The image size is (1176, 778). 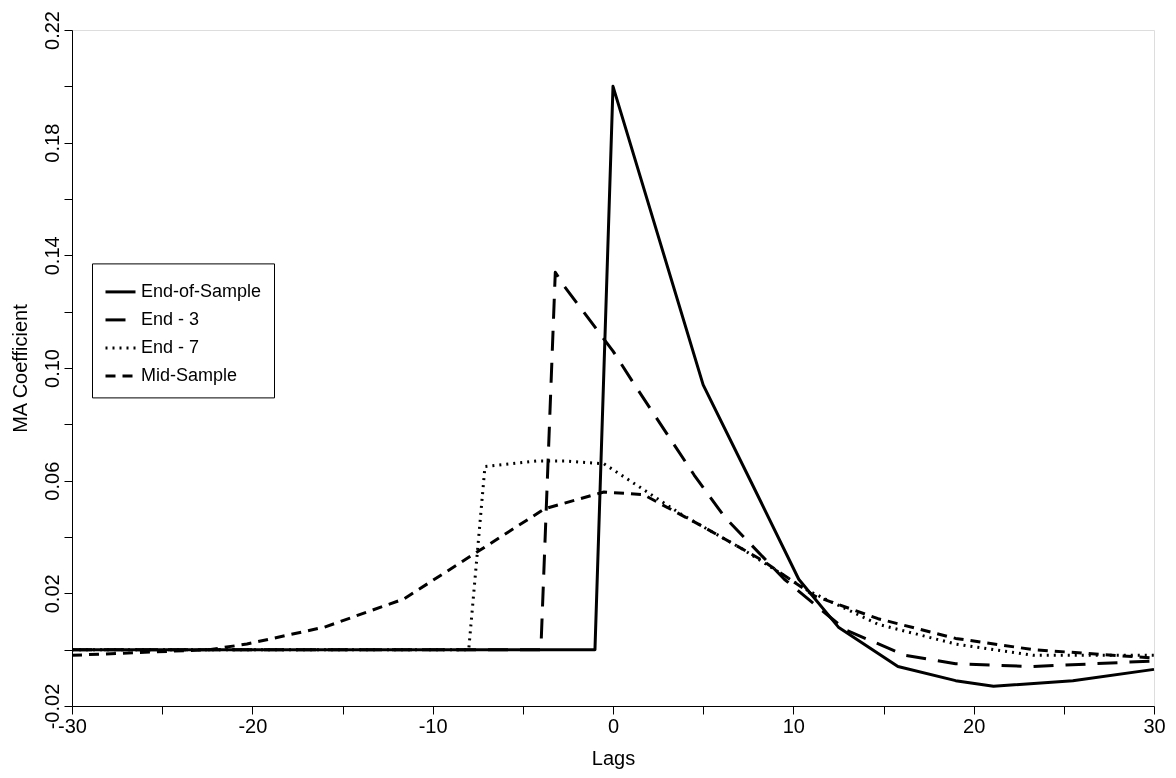 I want to click on legend-label: Mid-Sample, so click(x=189, y=374).